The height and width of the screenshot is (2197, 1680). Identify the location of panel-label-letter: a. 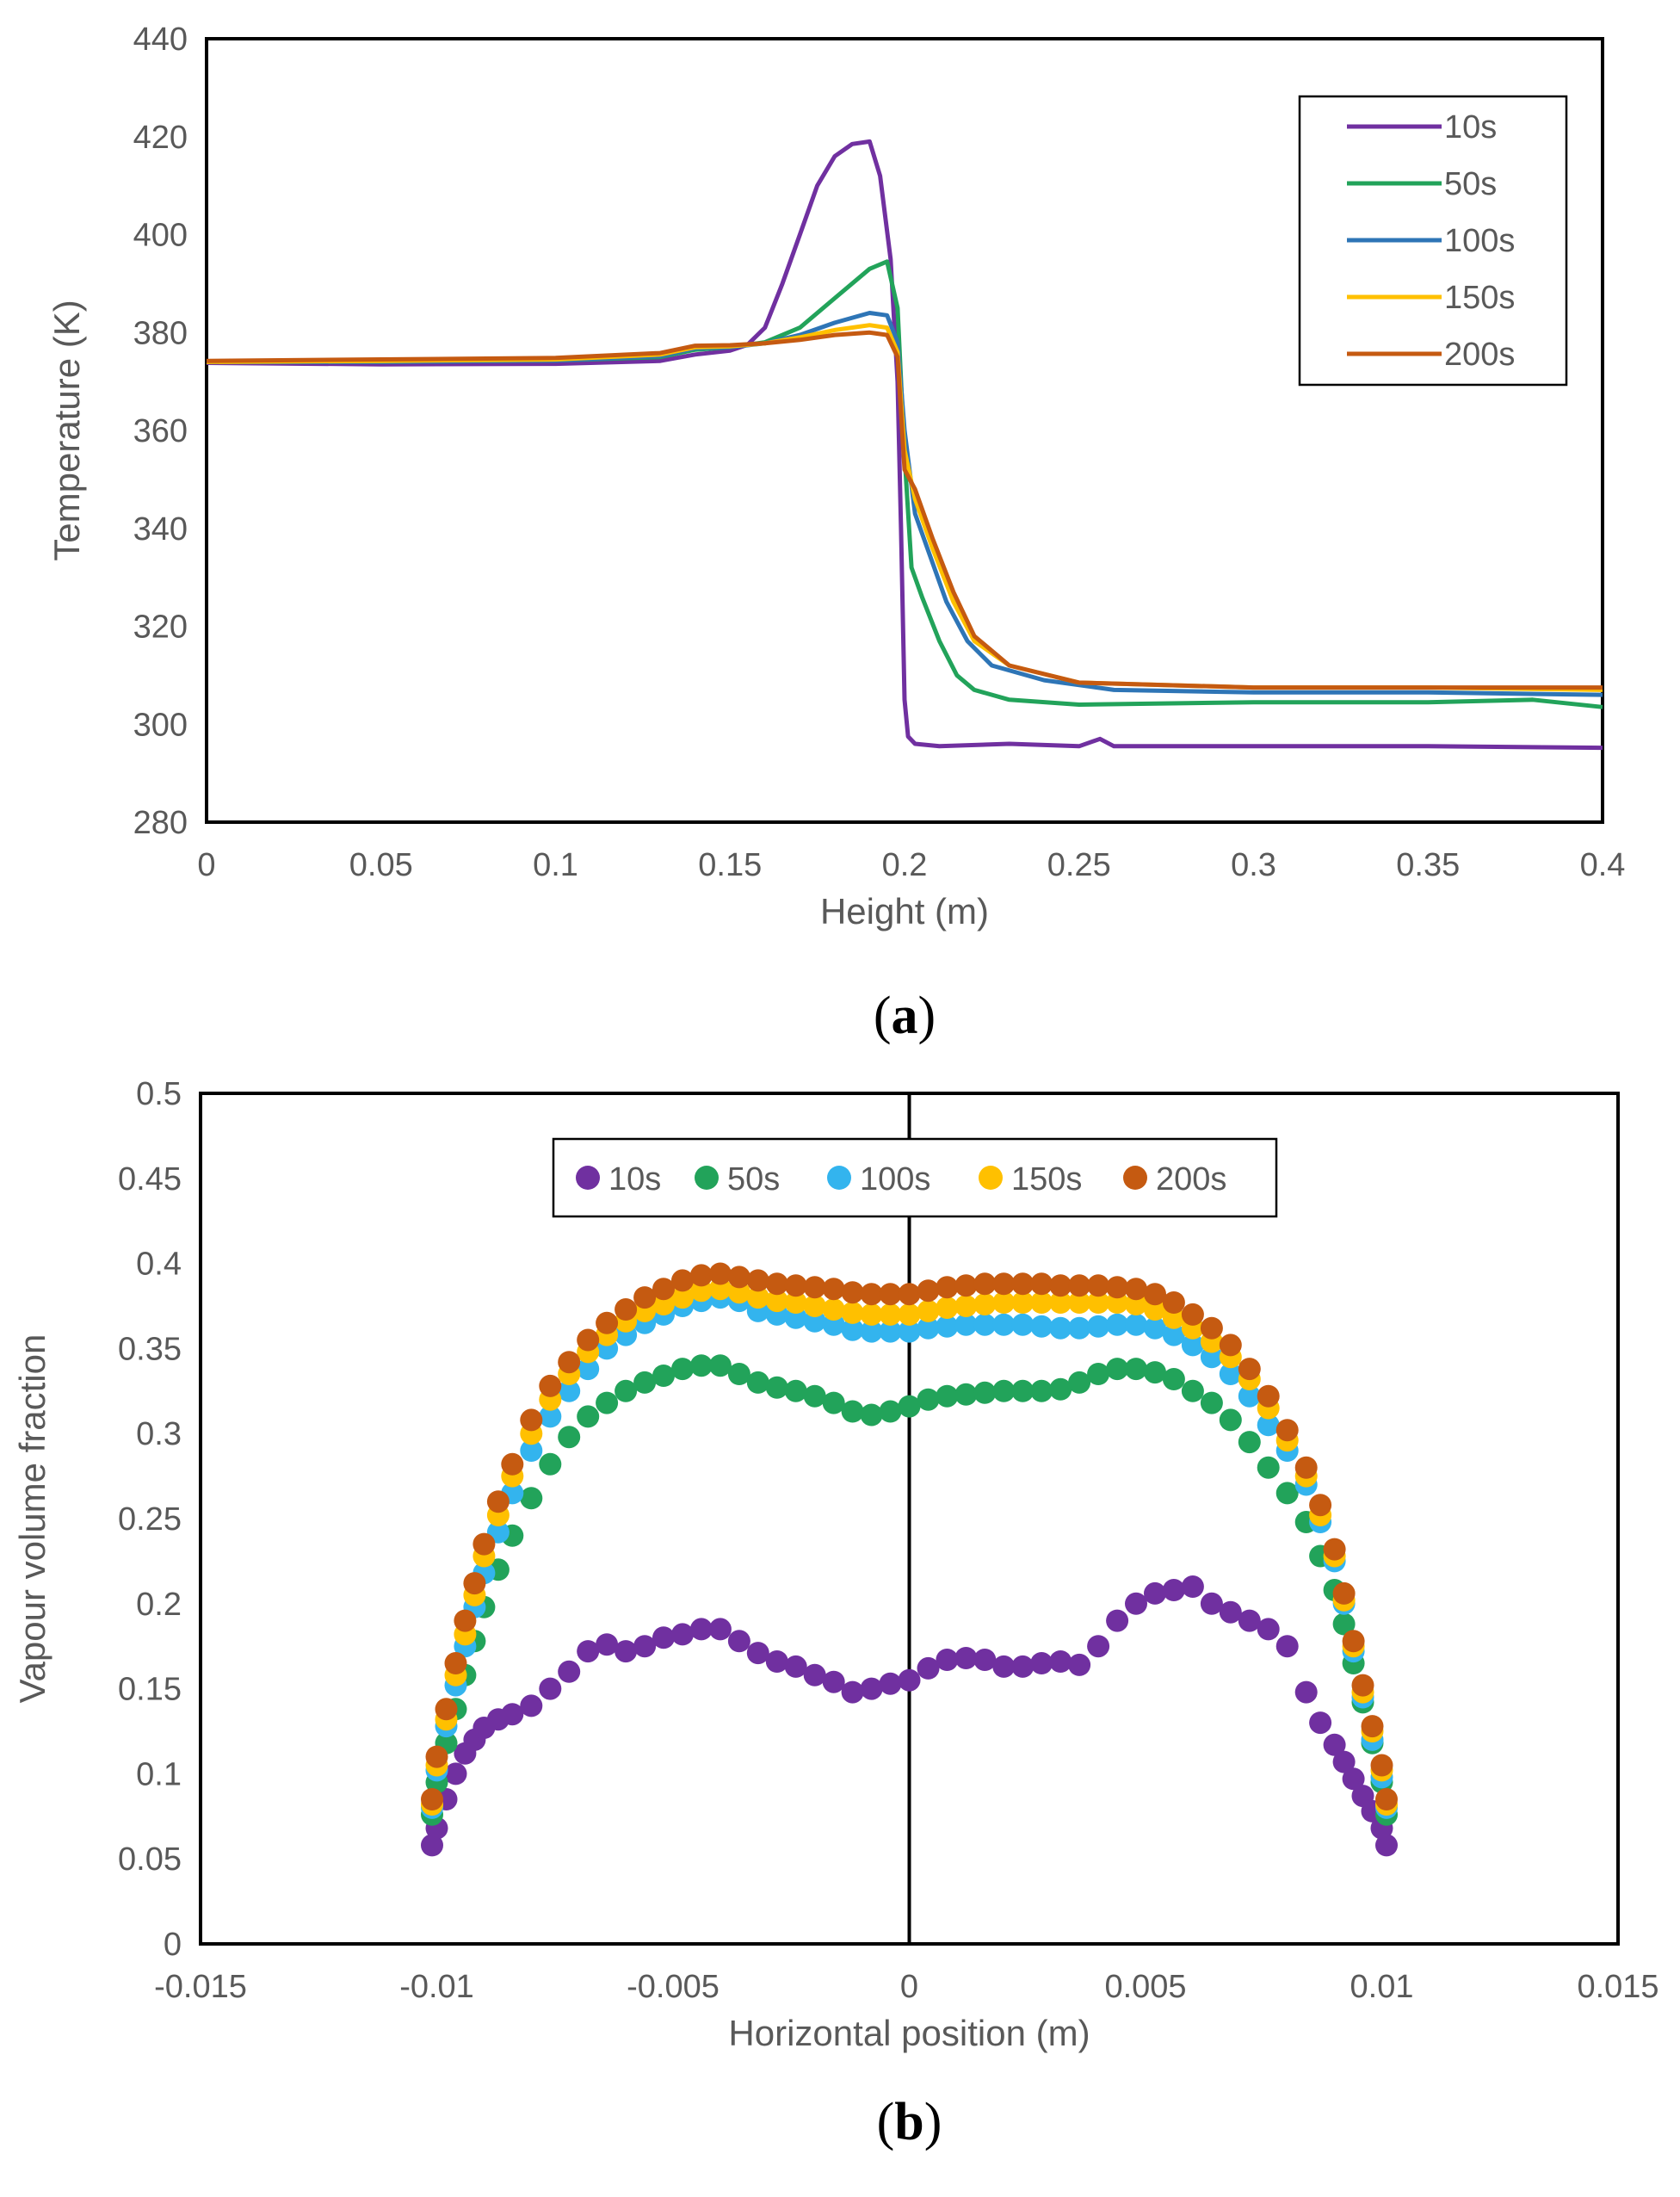
(905, 1016).